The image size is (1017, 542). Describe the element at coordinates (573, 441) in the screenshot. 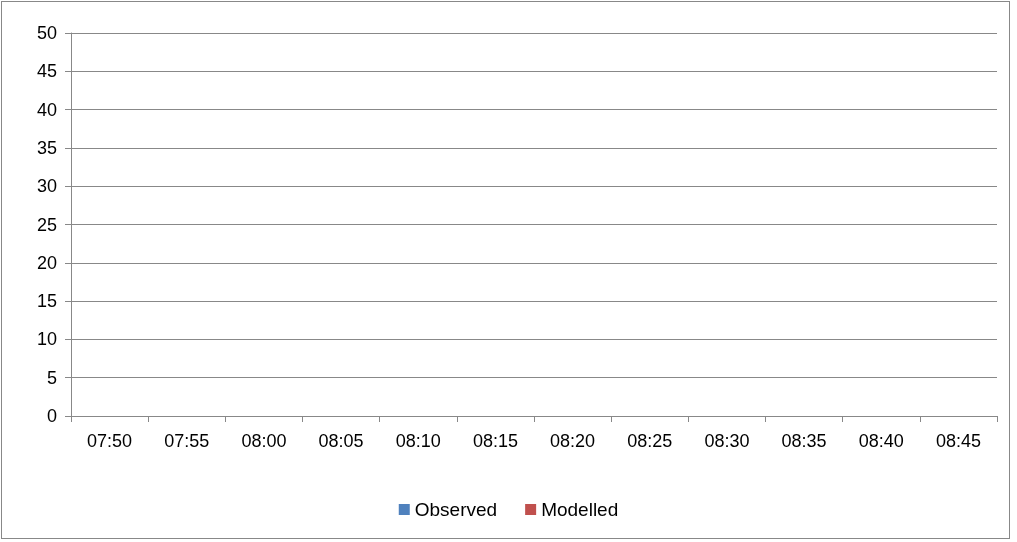

I see `x-tick-label: 08:20` at that location.